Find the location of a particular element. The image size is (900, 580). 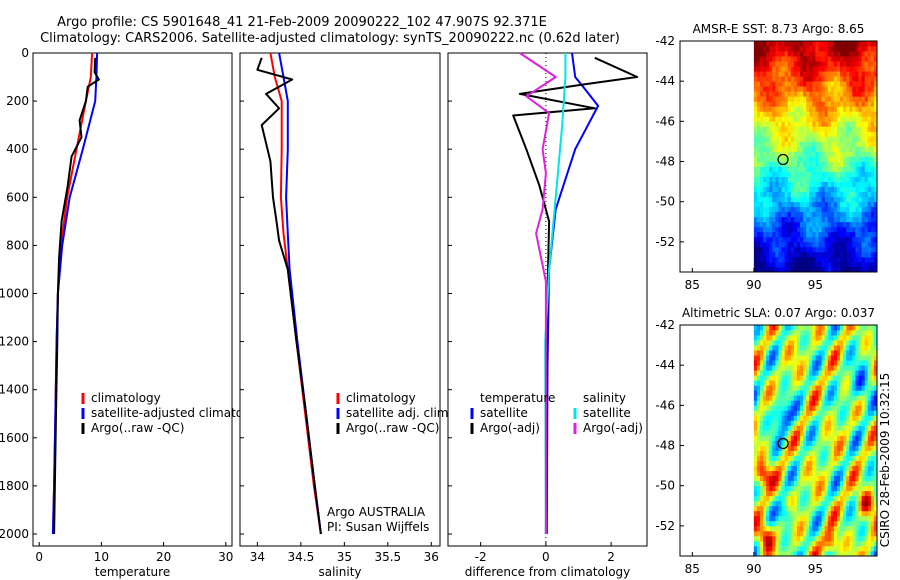

temperature-ytick-label: 600 is located at coordinates (17, 197).